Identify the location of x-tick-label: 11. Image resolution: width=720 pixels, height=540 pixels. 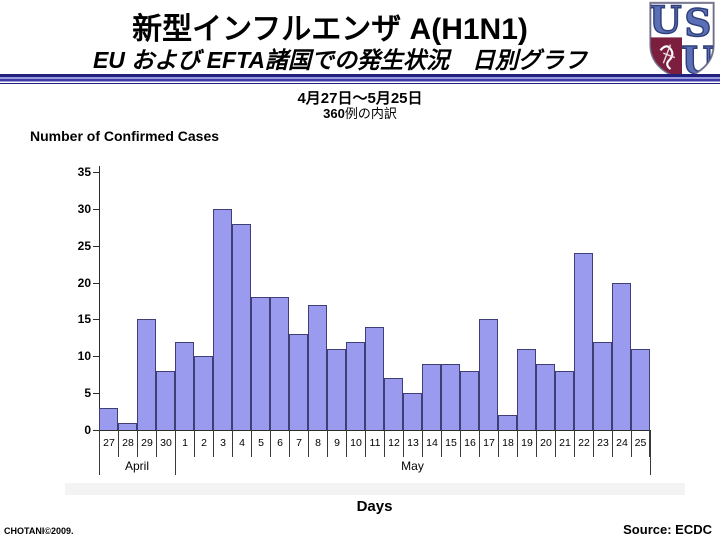
(374, 443).